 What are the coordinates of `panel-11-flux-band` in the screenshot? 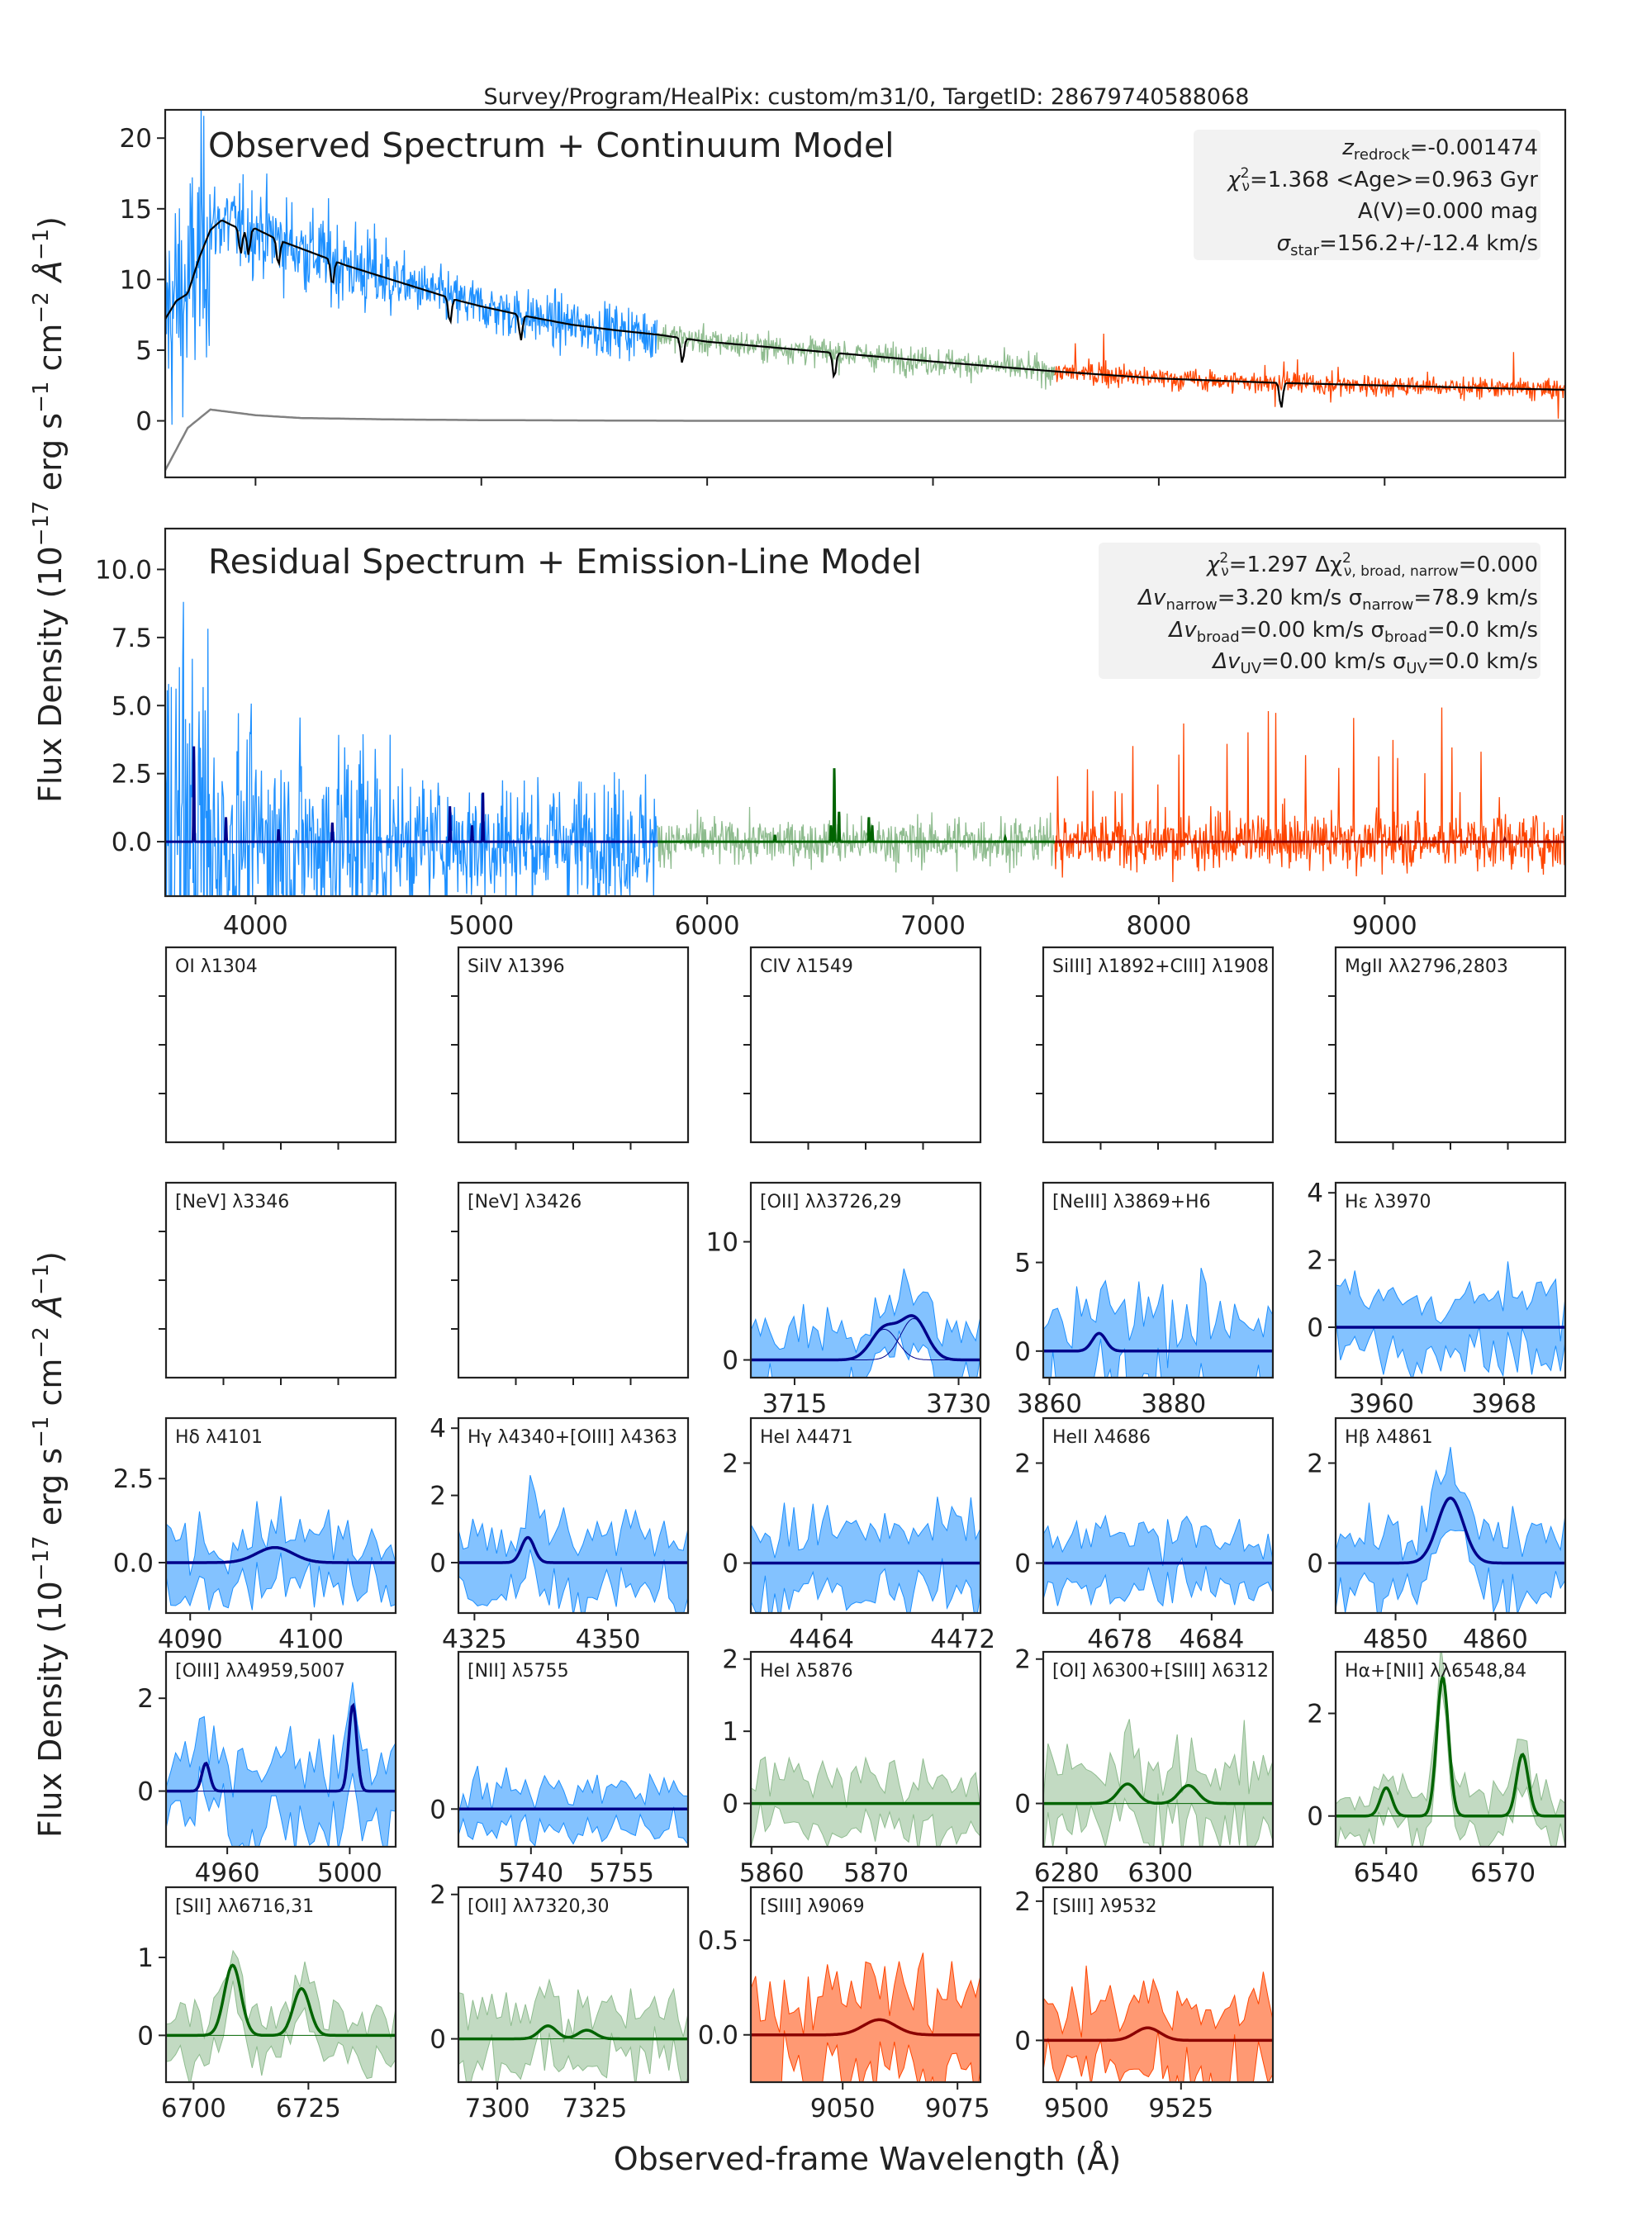 It's located at (281, 1553).